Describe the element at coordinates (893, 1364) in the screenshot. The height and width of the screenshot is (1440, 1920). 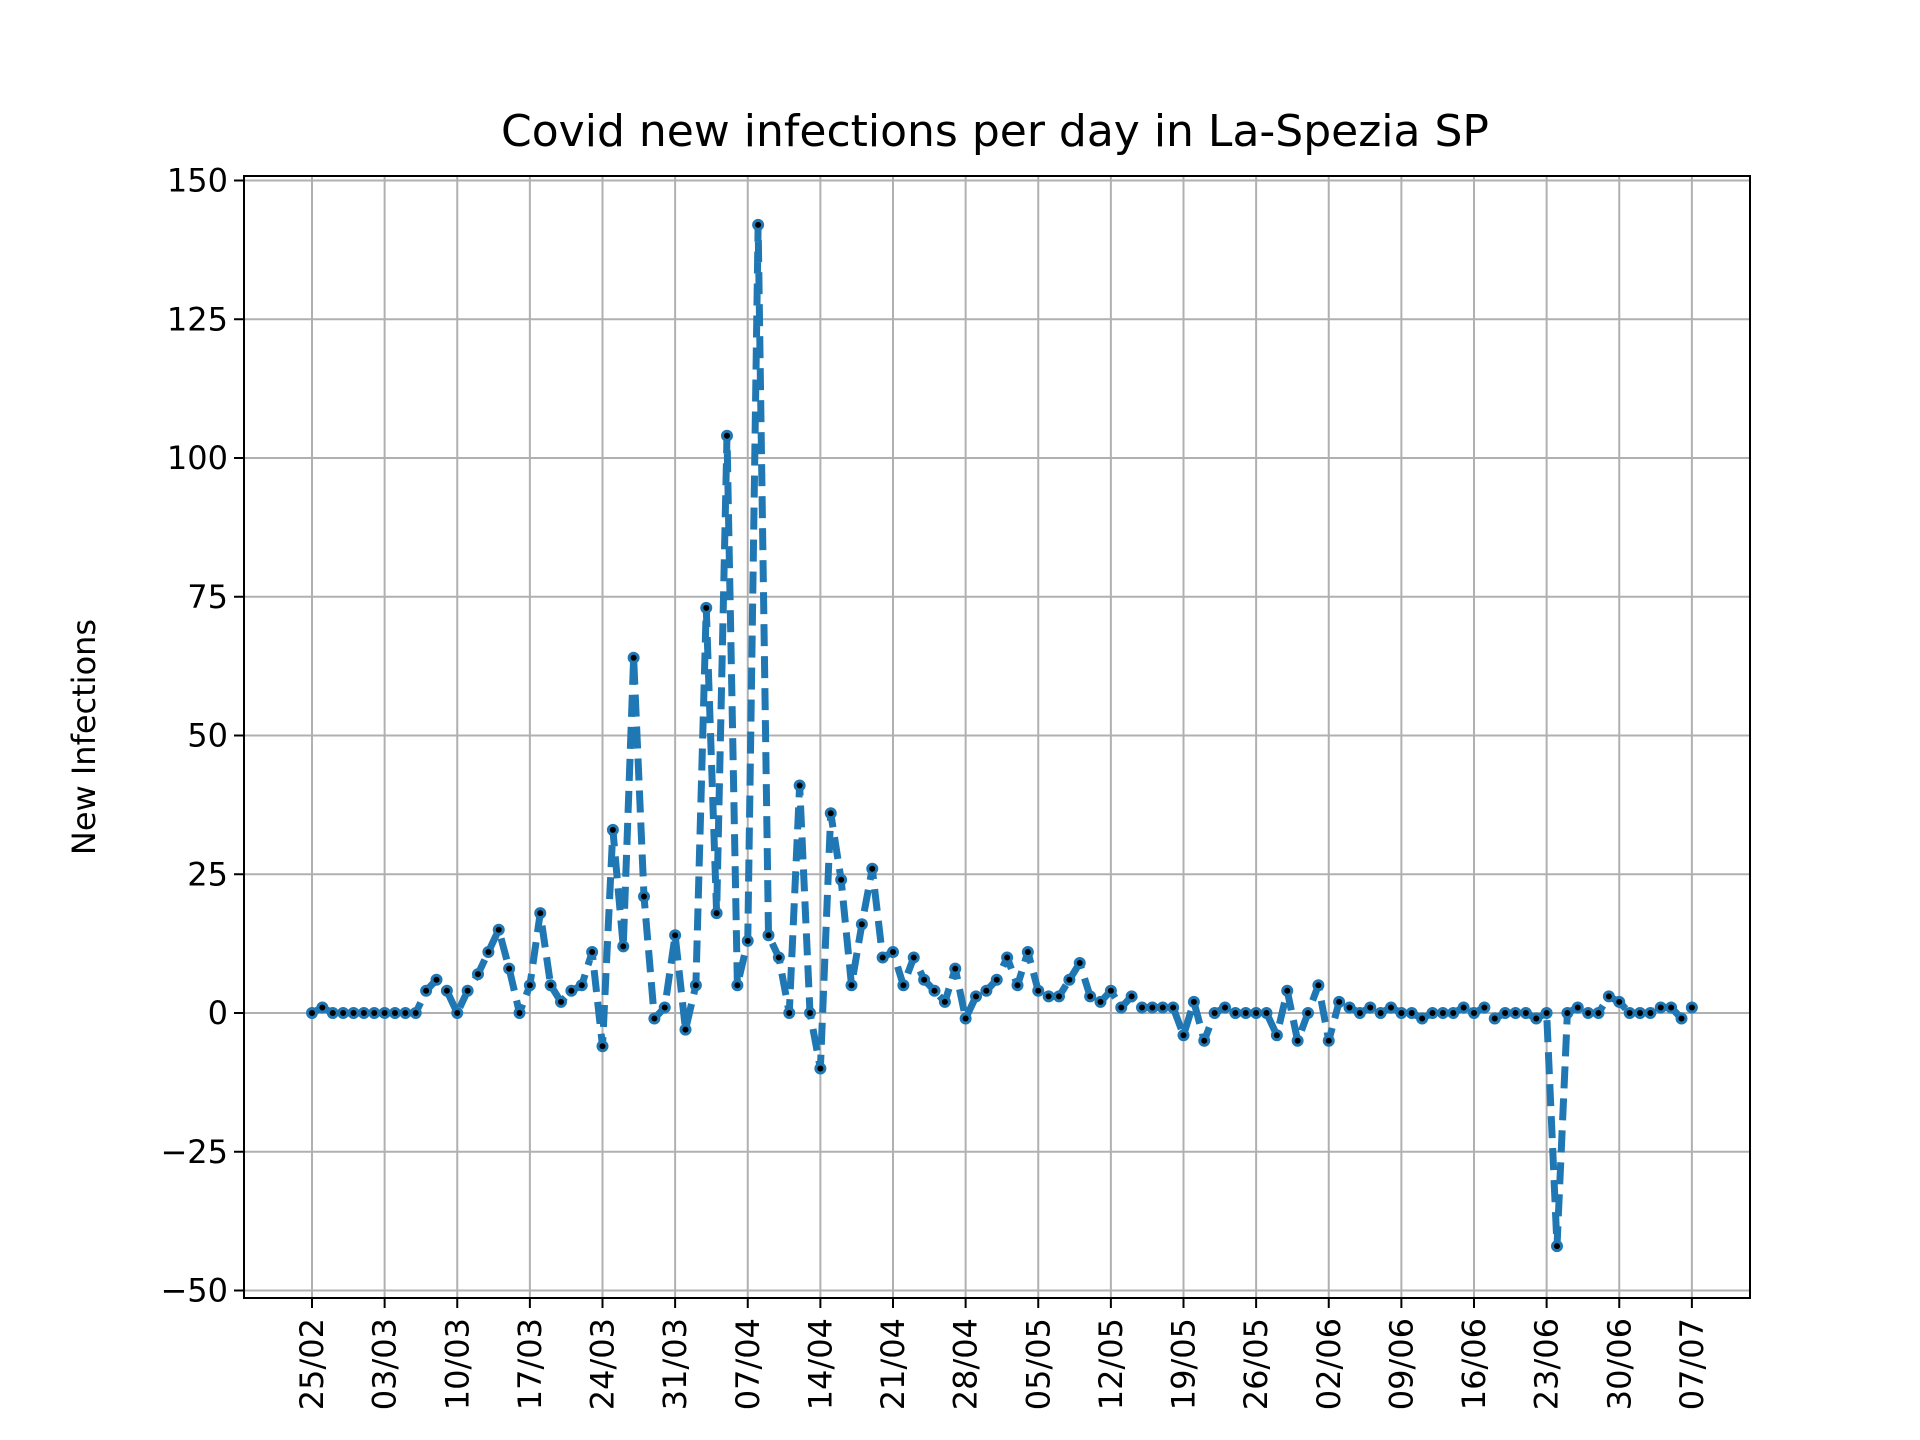
I see `x-tick-label: 21/04` at that location.